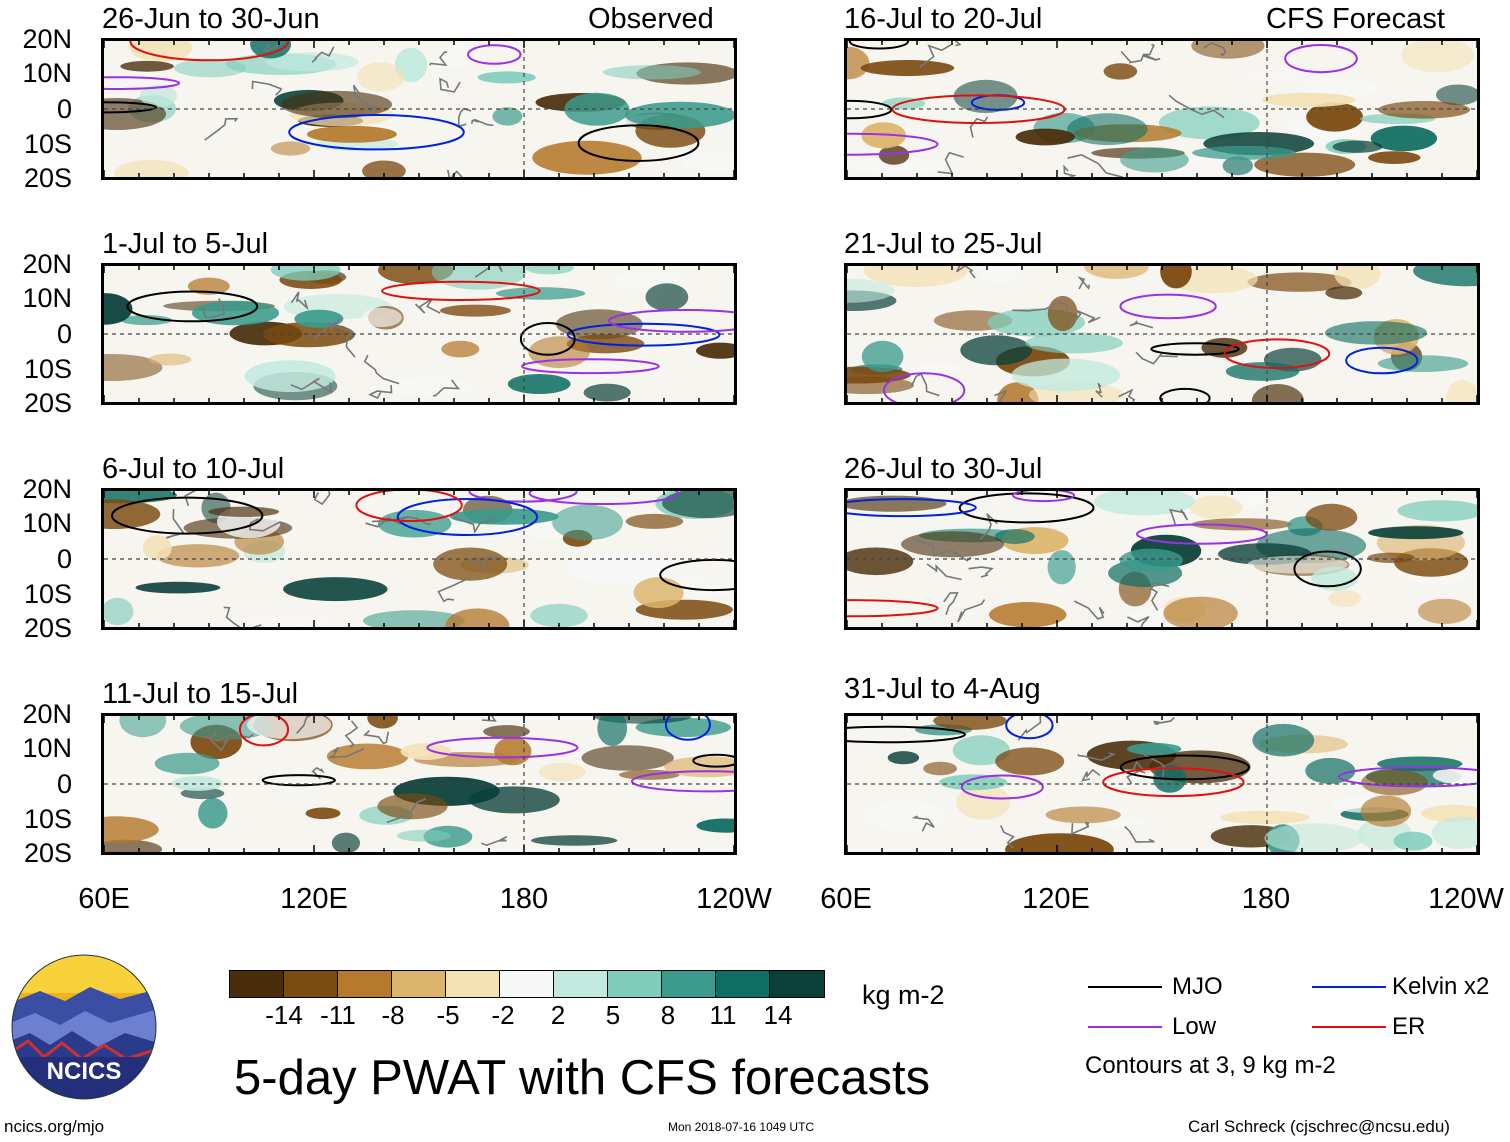 This screenshot has width=1510, height=1142. Describe the element at coordinates (1125, 1027) in the screenshot. I see `legend-swatch-low` at that location.